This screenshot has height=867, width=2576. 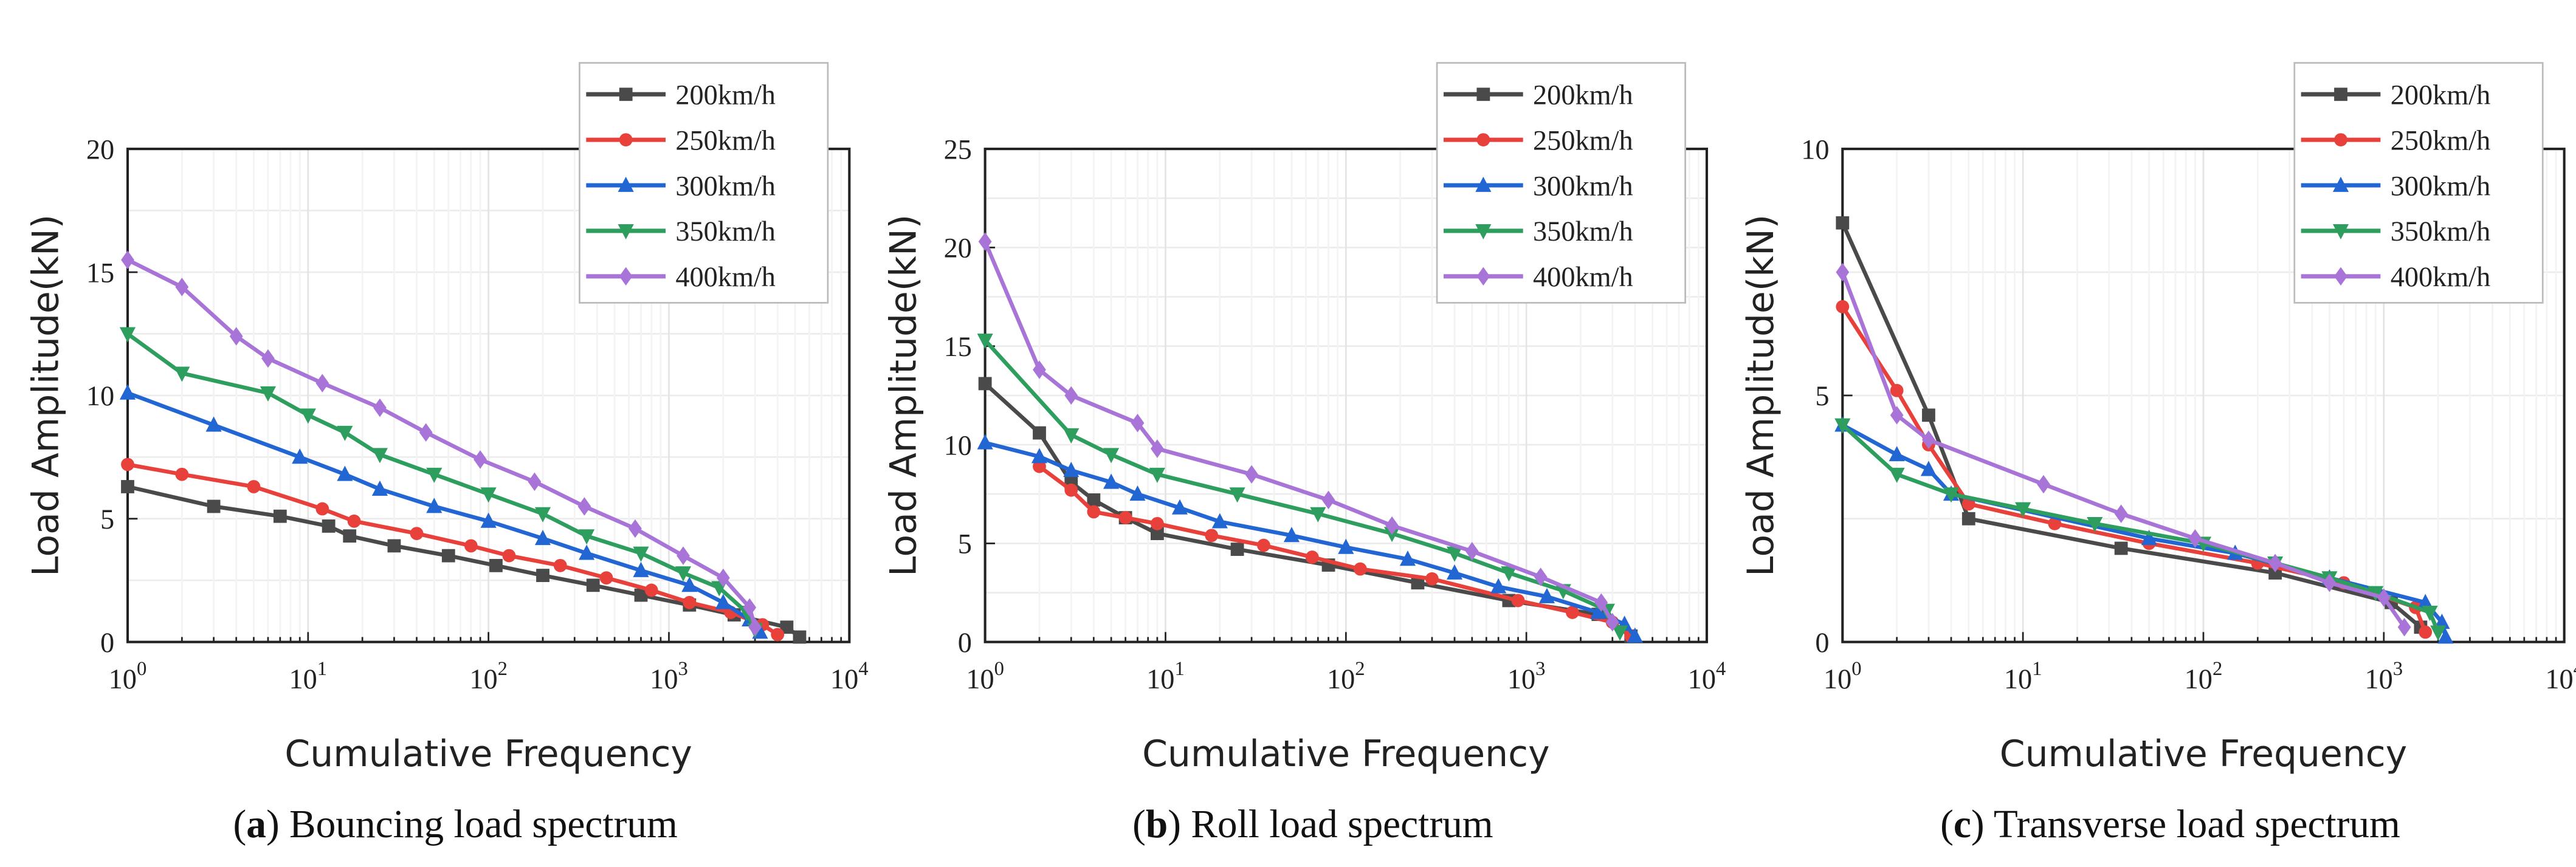 I want to click on y-tick-label: 15, so click(x=958, y=347).